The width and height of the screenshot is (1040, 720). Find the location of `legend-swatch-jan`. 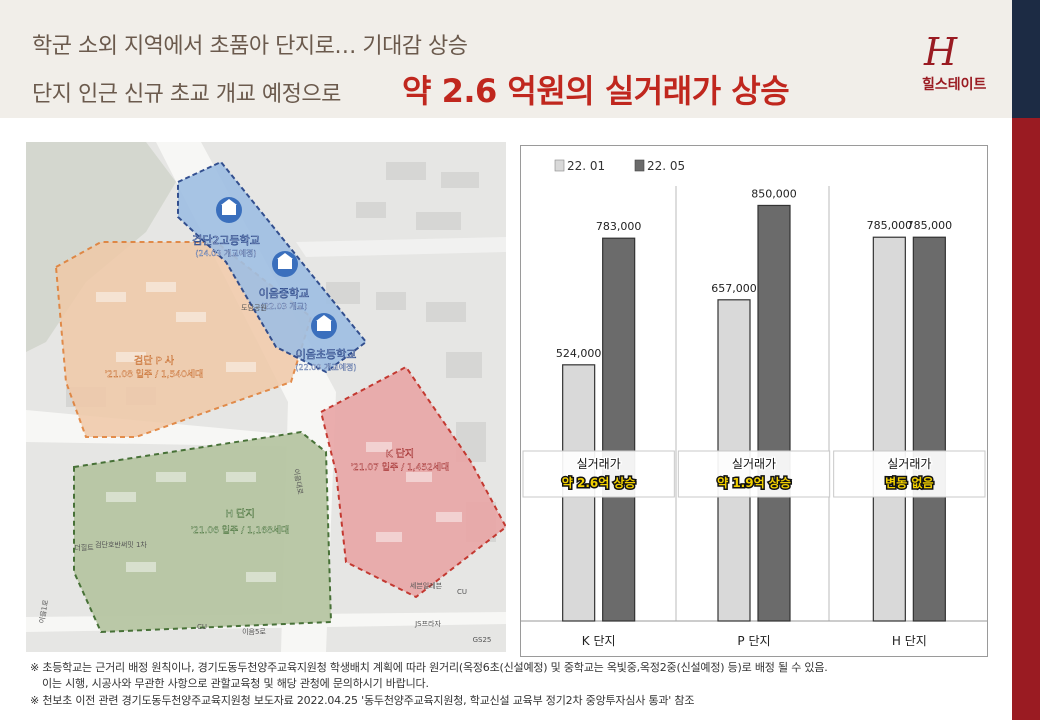

legend-swatch-jan is located at coordinates (559, 165).